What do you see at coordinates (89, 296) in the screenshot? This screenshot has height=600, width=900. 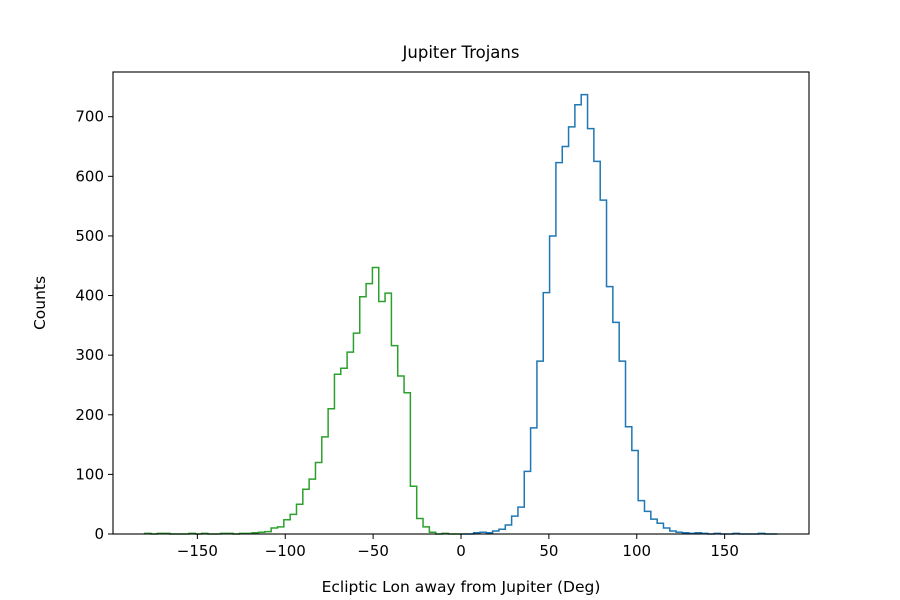 I see `y-tick-label: 400` at bounding box center [89, 296].